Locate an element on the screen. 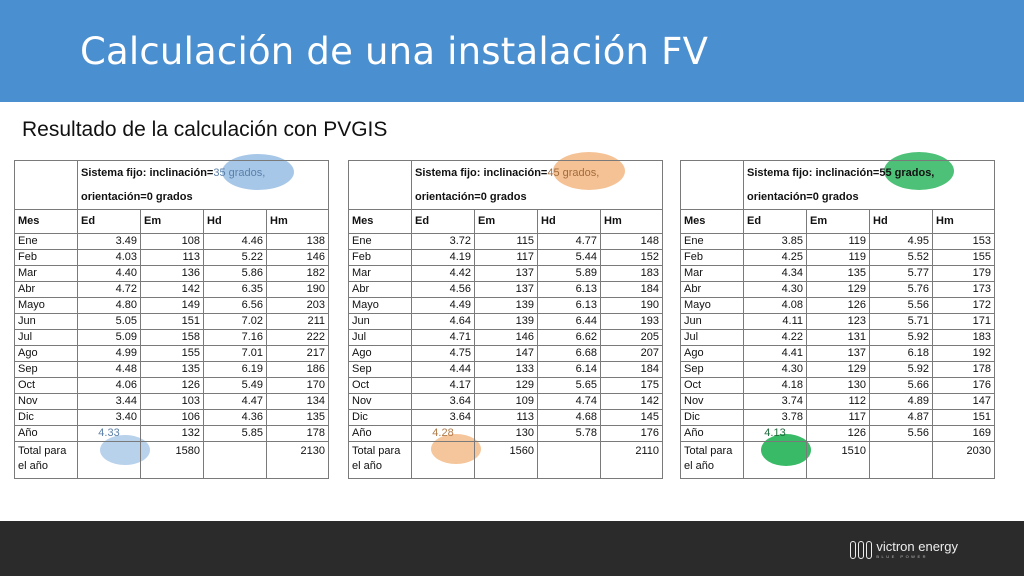  table-row: Año 4.28 130 5.78 176 is located at coordinates (505, 433).